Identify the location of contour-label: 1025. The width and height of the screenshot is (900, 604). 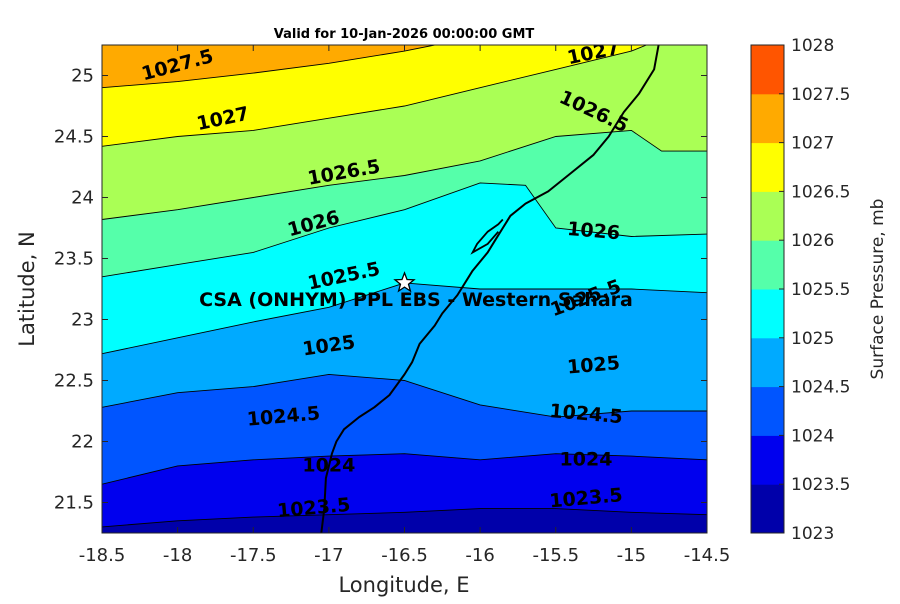
(593, 365).